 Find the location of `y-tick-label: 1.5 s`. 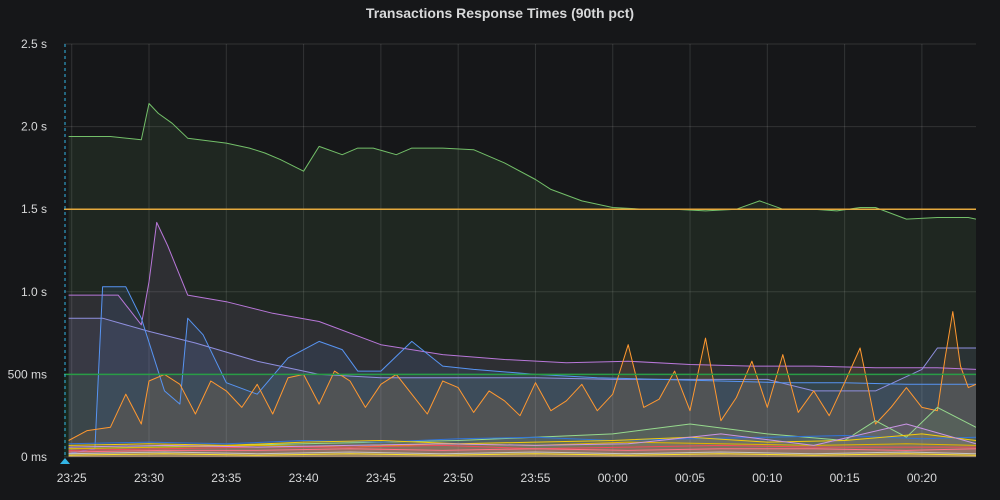

y-tick-label: 1.5 s is located at coordinates (34, 209).